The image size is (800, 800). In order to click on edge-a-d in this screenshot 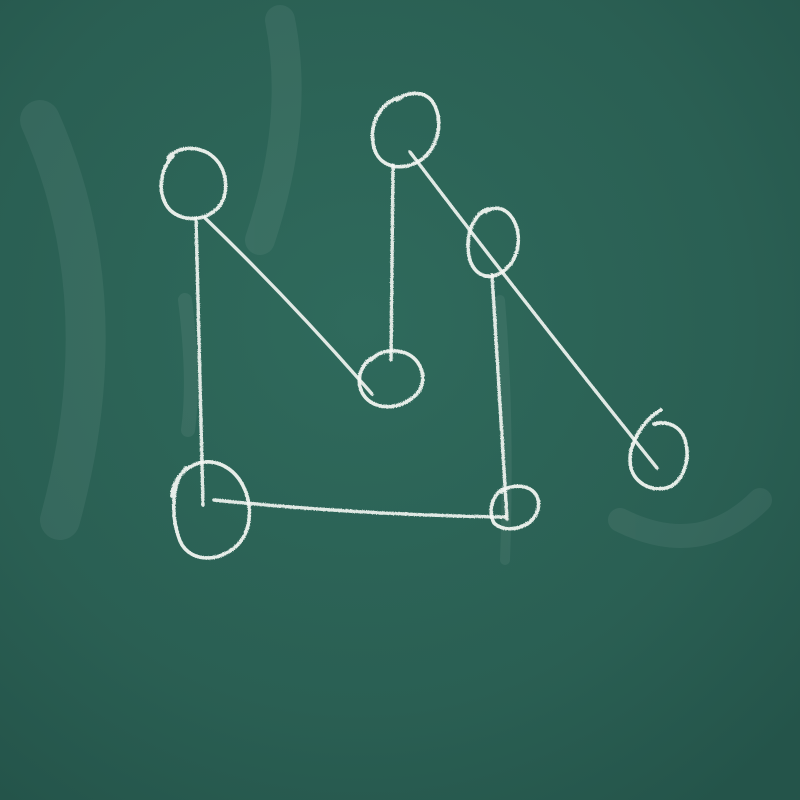, I will do `click(288, 306)`.